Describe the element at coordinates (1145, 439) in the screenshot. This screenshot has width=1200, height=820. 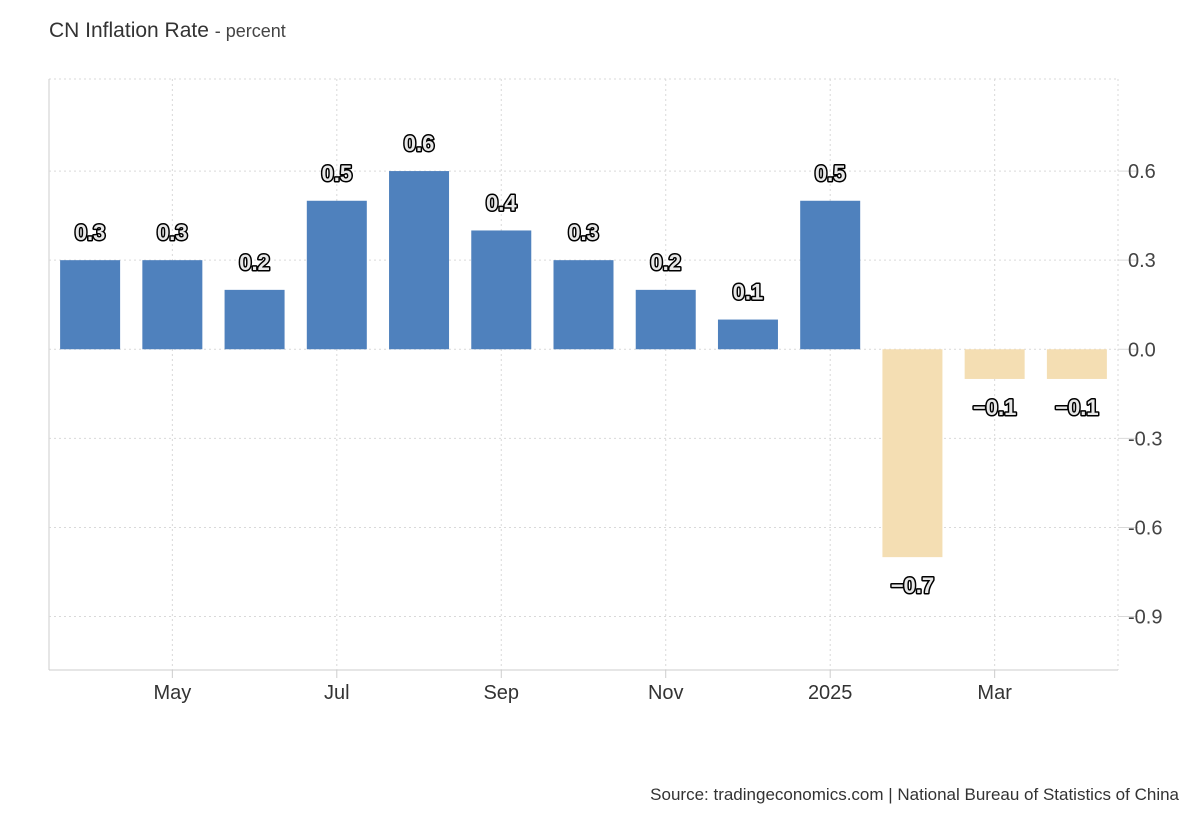
I see `y-tick-label: -0.3` at that location.